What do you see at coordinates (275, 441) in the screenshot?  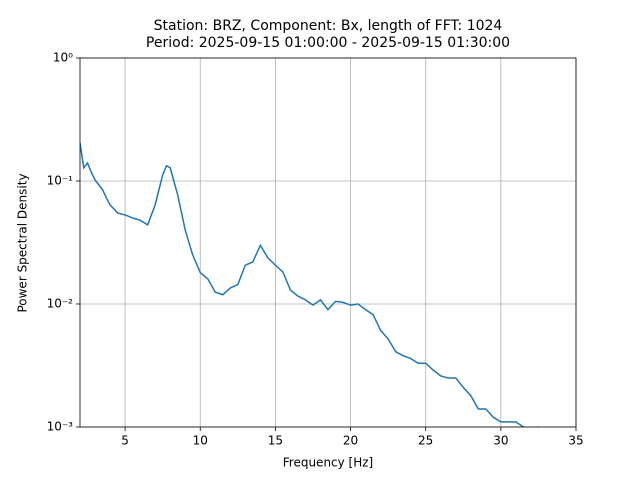 I see `x-tick-label: 15` at bounding box center [275, 441].